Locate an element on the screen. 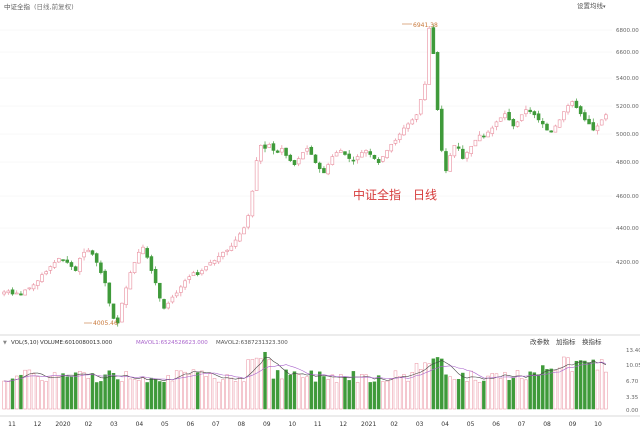  date-tick-label: 09 is located at coordinates (573, 424).